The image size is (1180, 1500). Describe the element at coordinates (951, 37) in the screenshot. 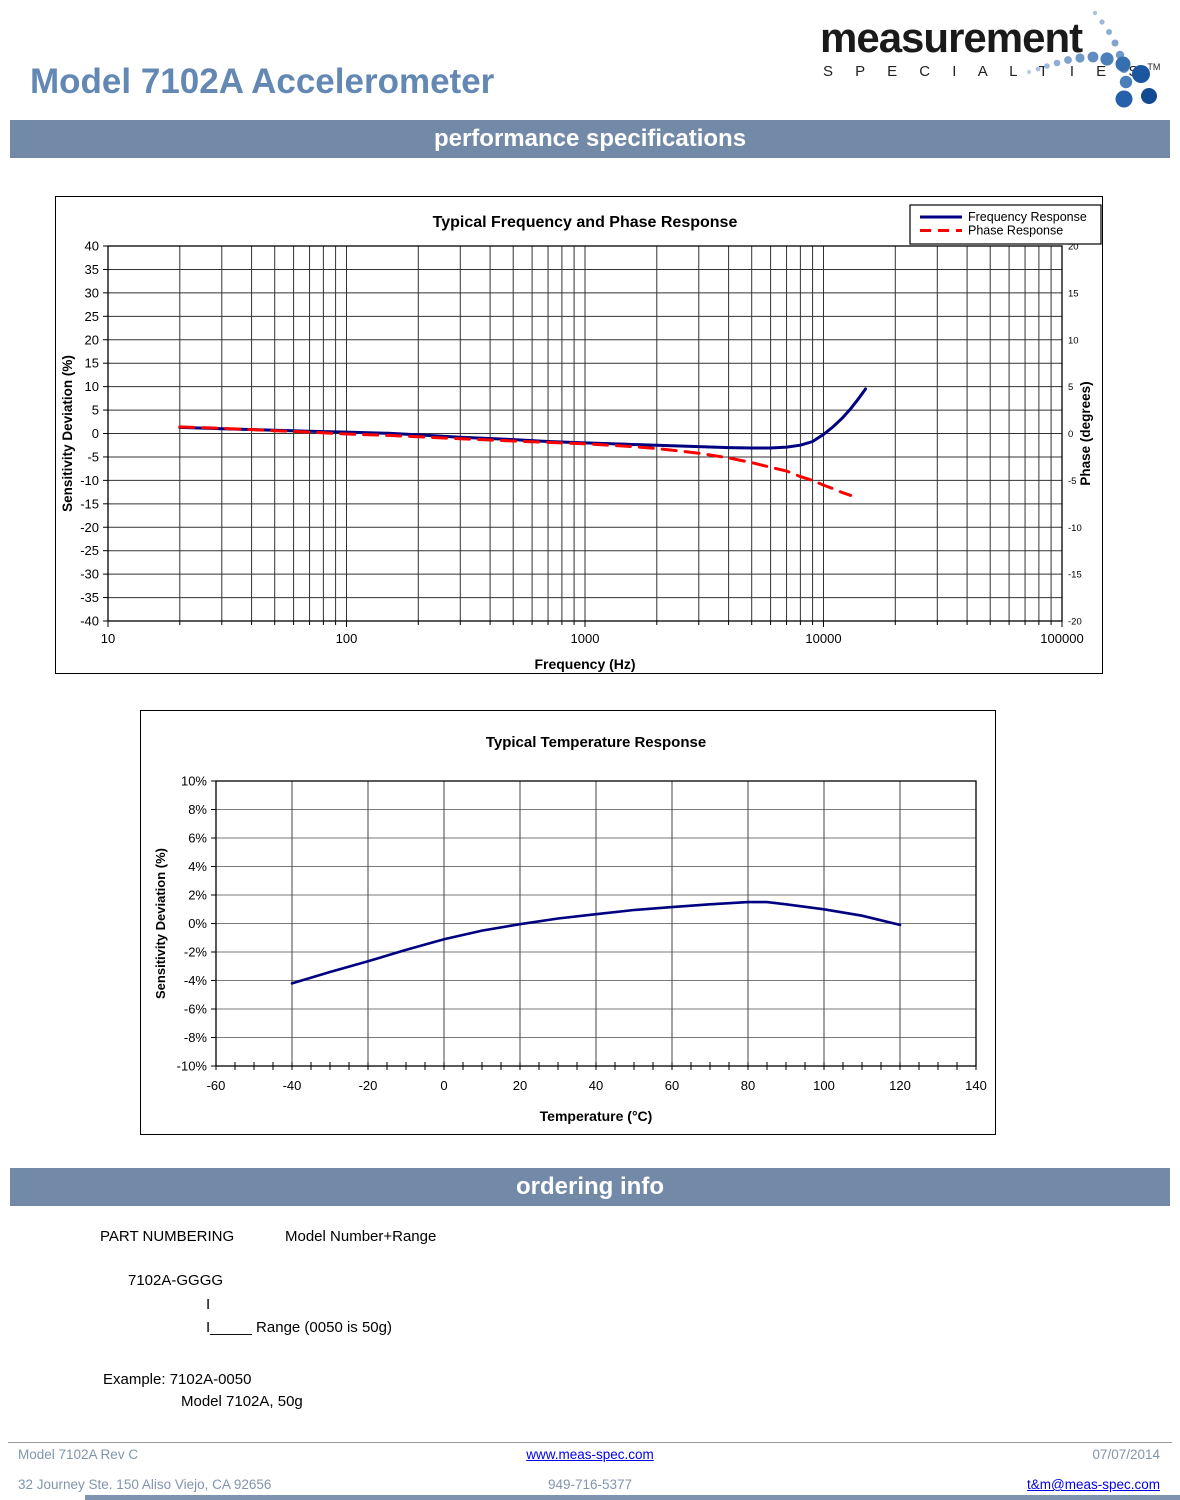

I see `logo-wordmark: measurement` at that location.